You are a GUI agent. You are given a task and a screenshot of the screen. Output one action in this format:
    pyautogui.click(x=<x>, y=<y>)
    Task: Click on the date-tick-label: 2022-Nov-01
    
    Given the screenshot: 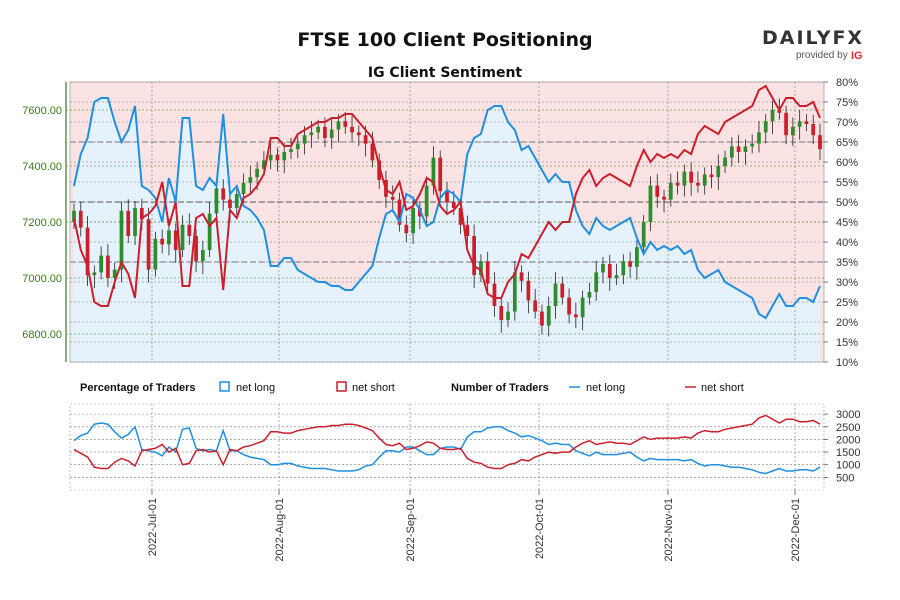 What is the action you would take?
    pyautogui.click(x=669, y=530)
    